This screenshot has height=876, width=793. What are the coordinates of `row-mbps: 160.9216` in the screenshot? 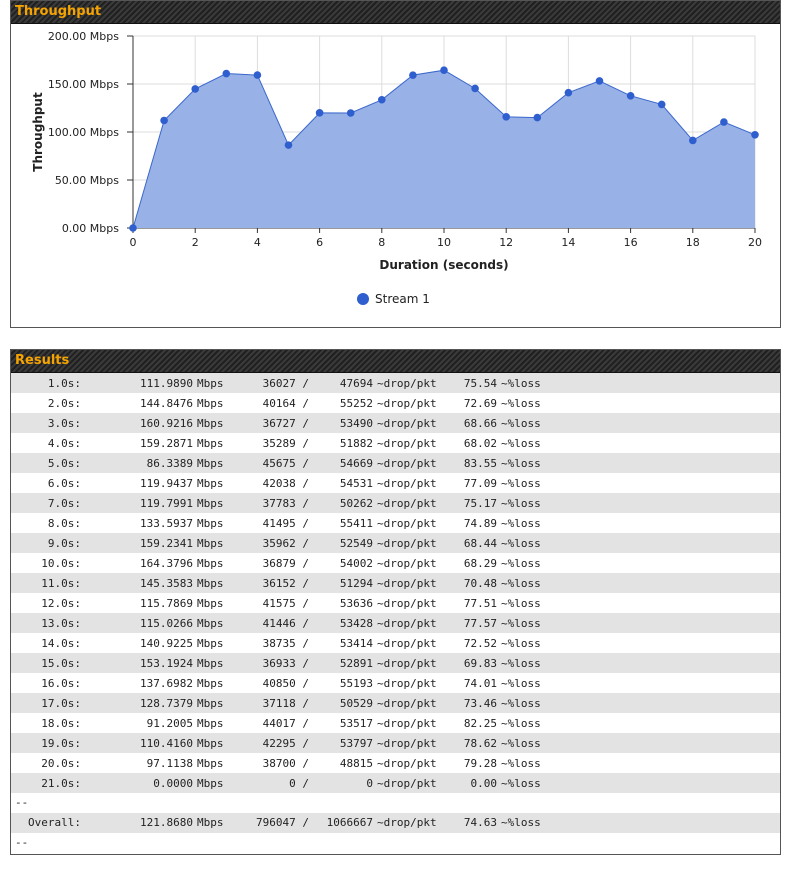 It's located at (166, 423).